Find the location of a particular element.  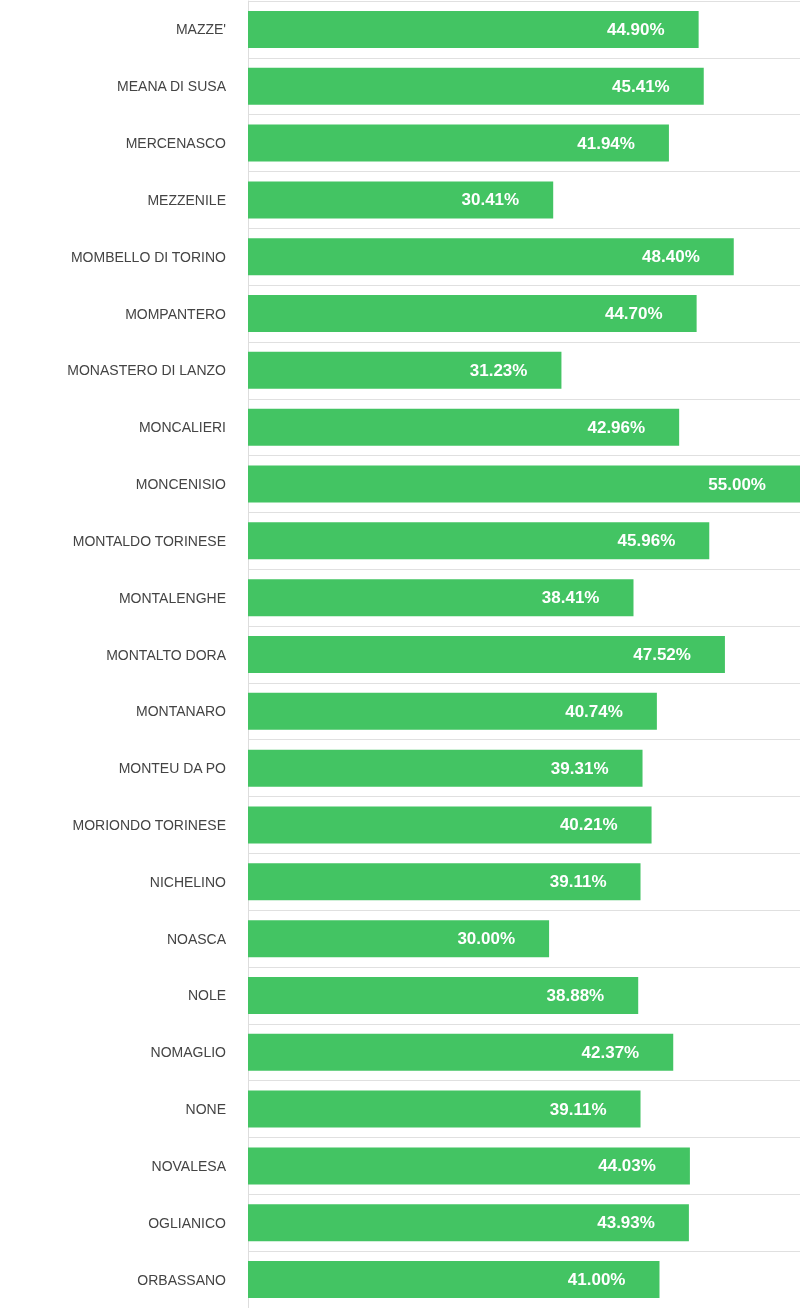

data-label: 42.96% is located at coordinates (616, 427).